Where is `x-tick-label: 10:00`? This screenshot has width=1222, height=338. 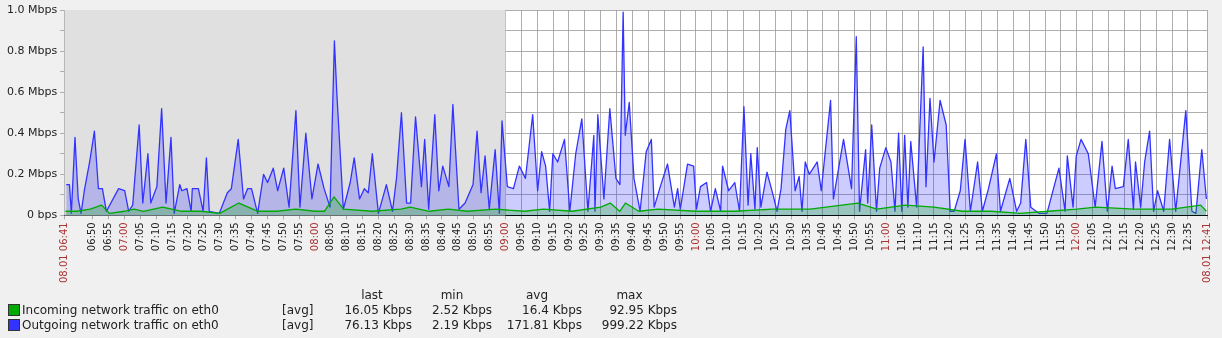
x-tick-label: 10:00 is located at coordinates (695, 237).